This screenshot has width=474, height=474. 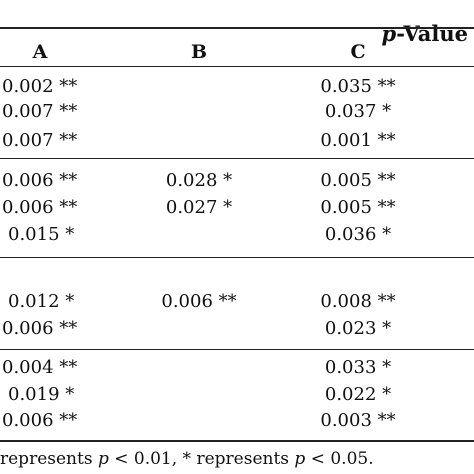 I want to click on cell-a-row8: 0.006 **, so click(x=40, y=328).